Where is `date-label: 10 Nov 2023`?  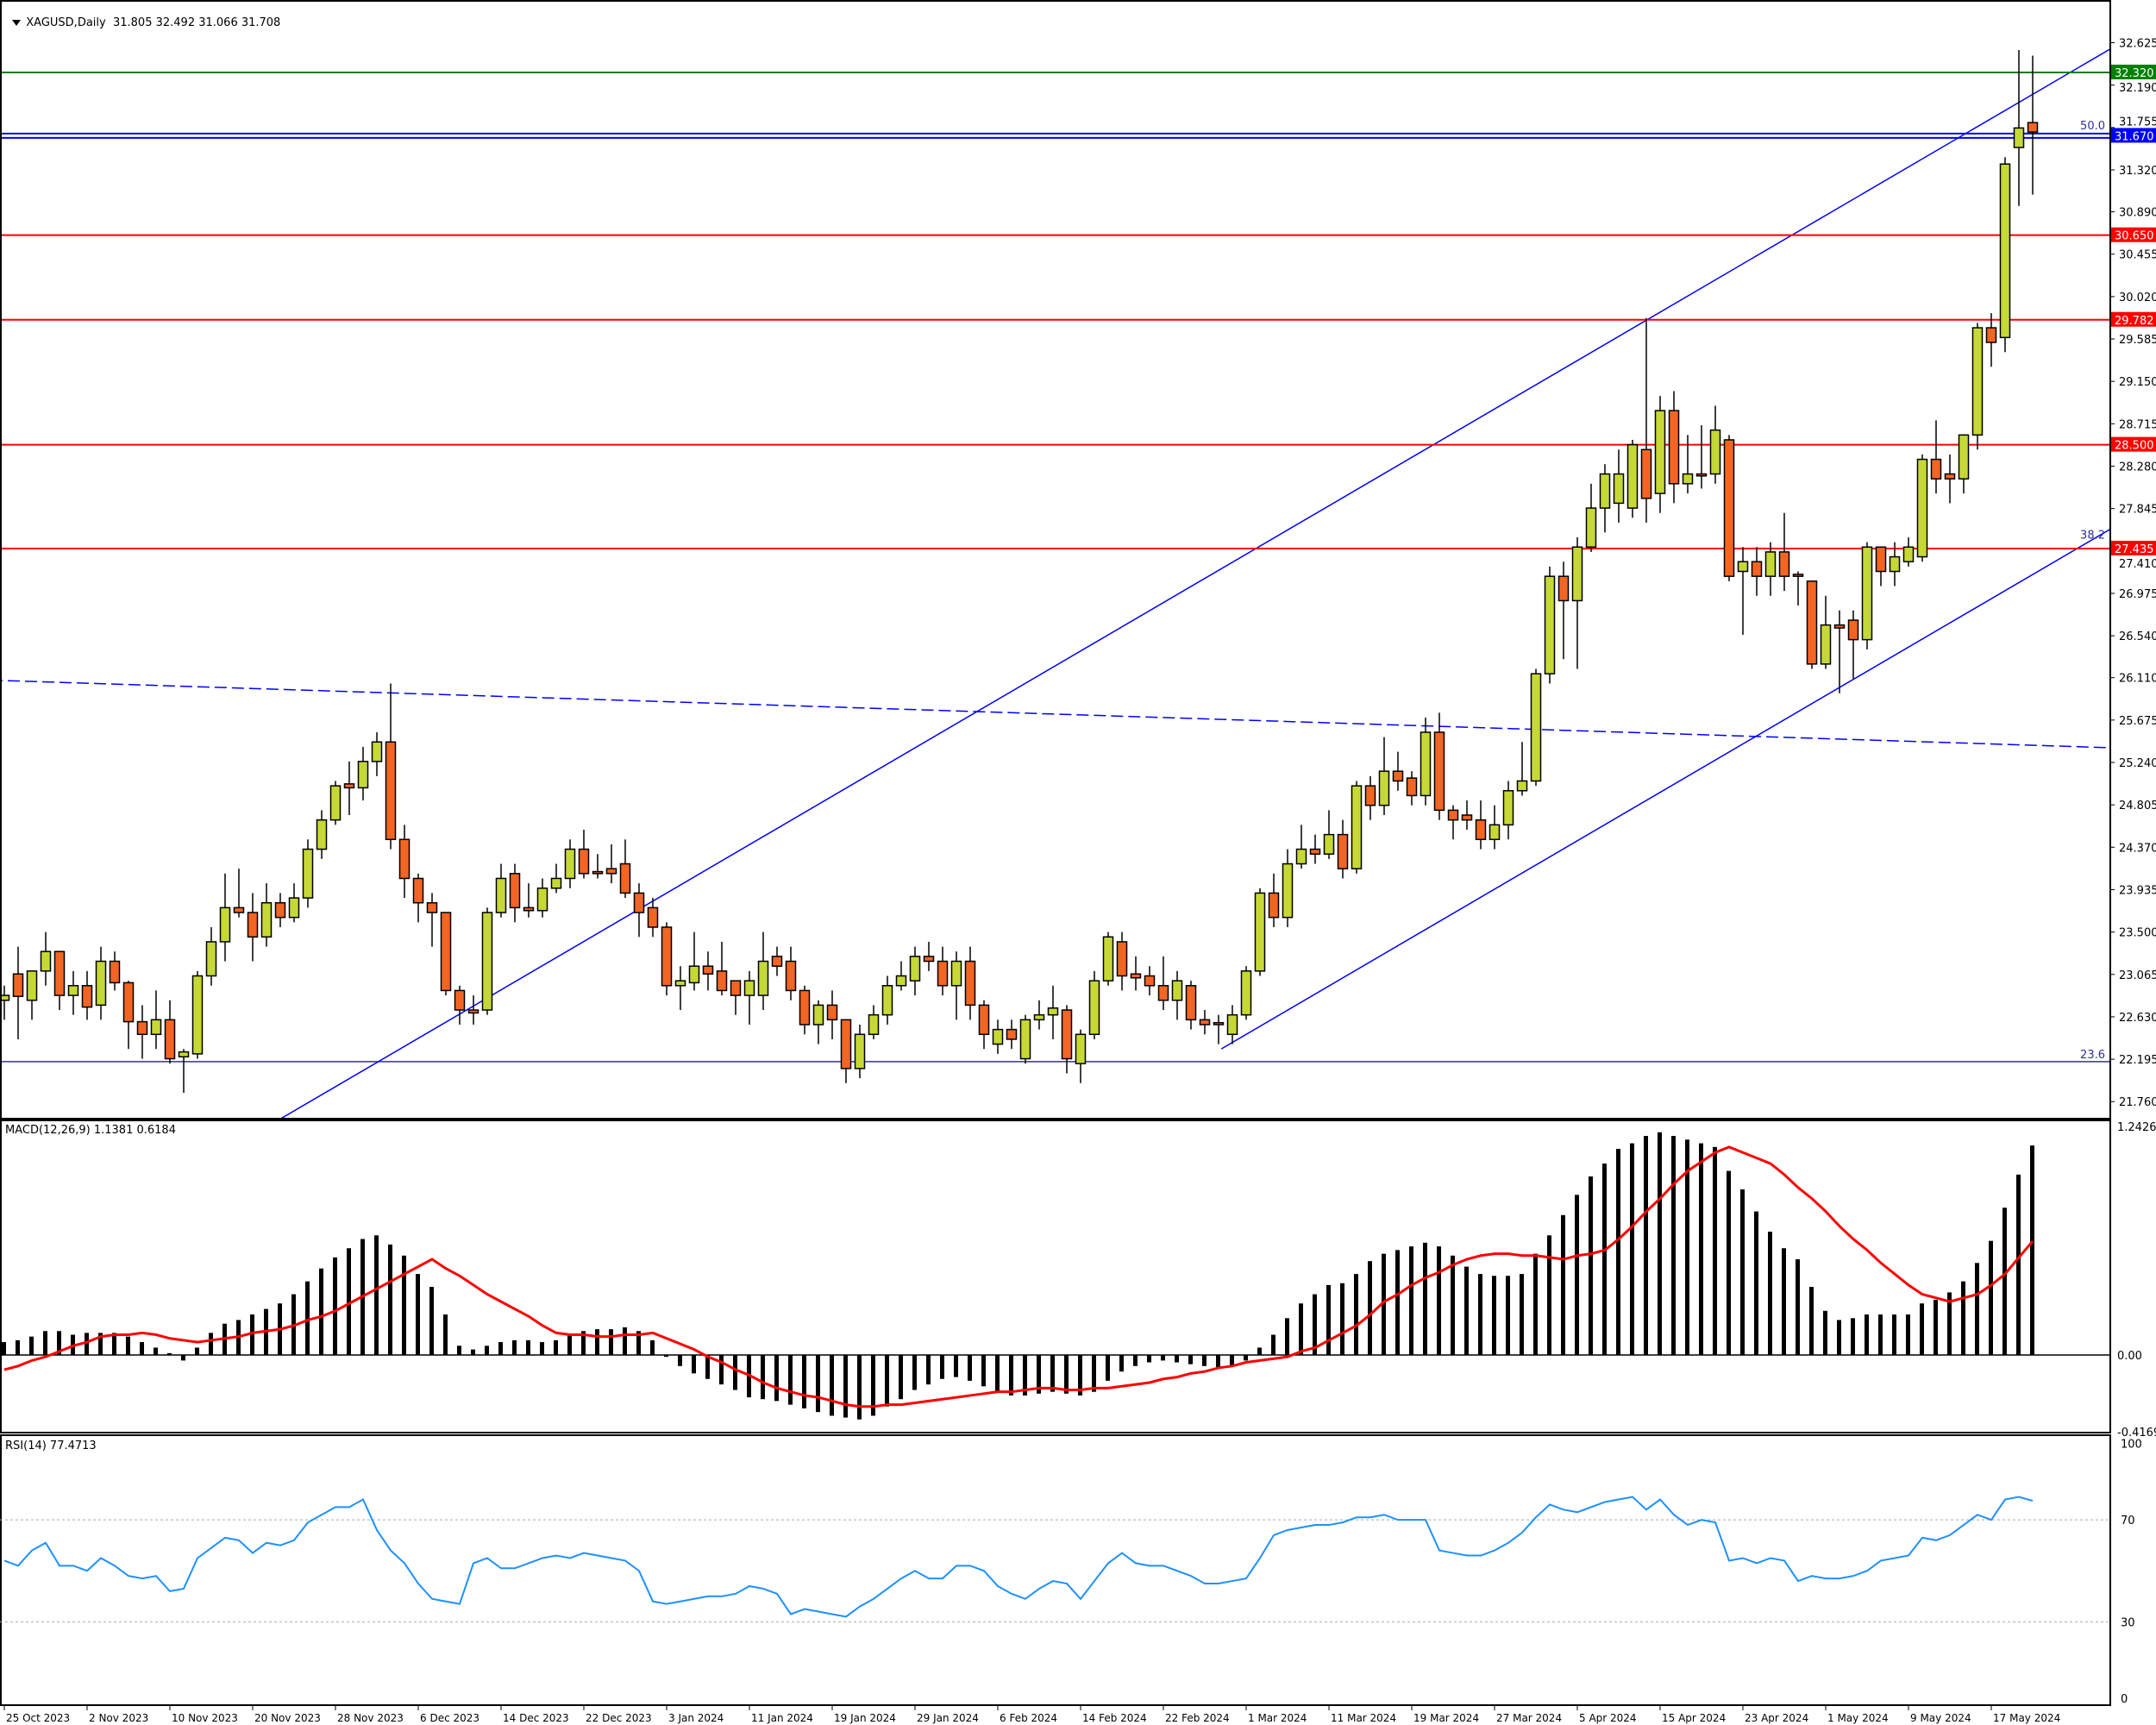 date-label: 10 Nov 2023 is located at coordinates (205, 1718).